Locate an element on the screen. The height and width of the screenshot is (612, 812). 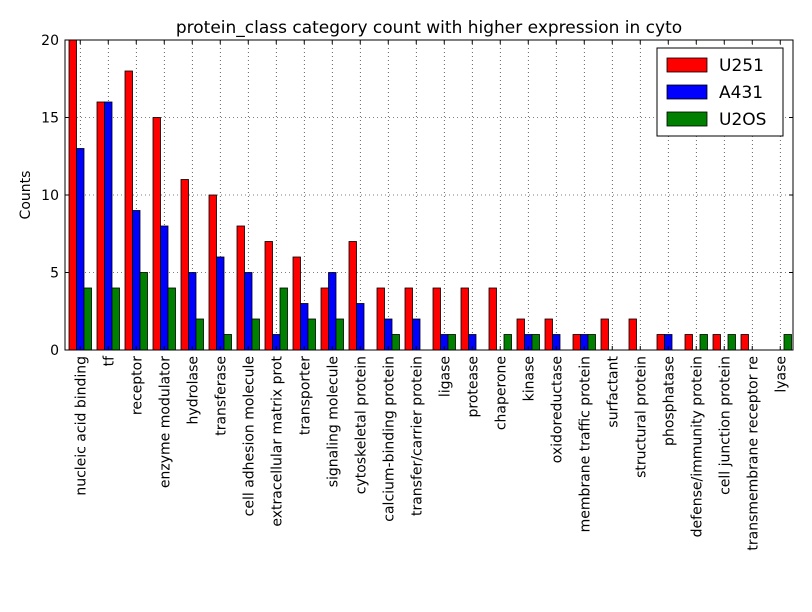
x-tick-label: cell adhesion molecule is located at coordinates (249, 436).